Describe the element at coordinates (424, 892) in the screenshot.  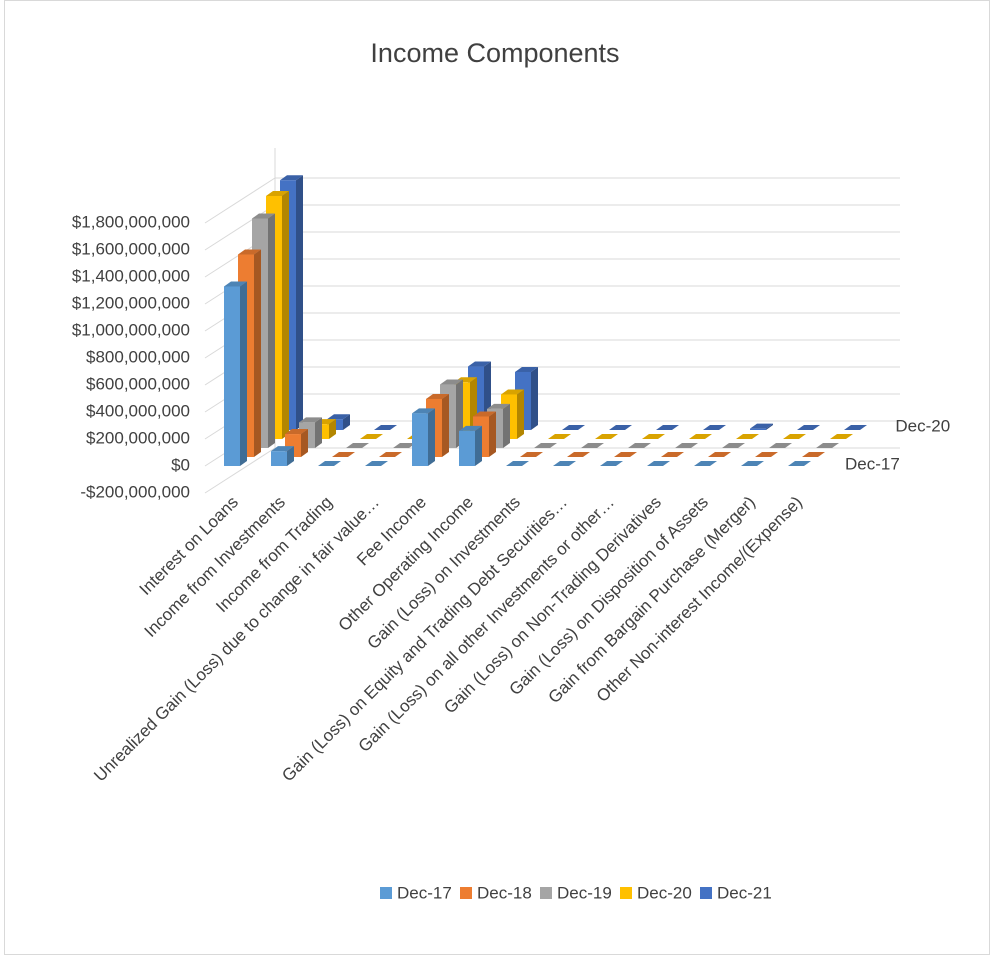
I see `legend-label: Dec-17` at that location.